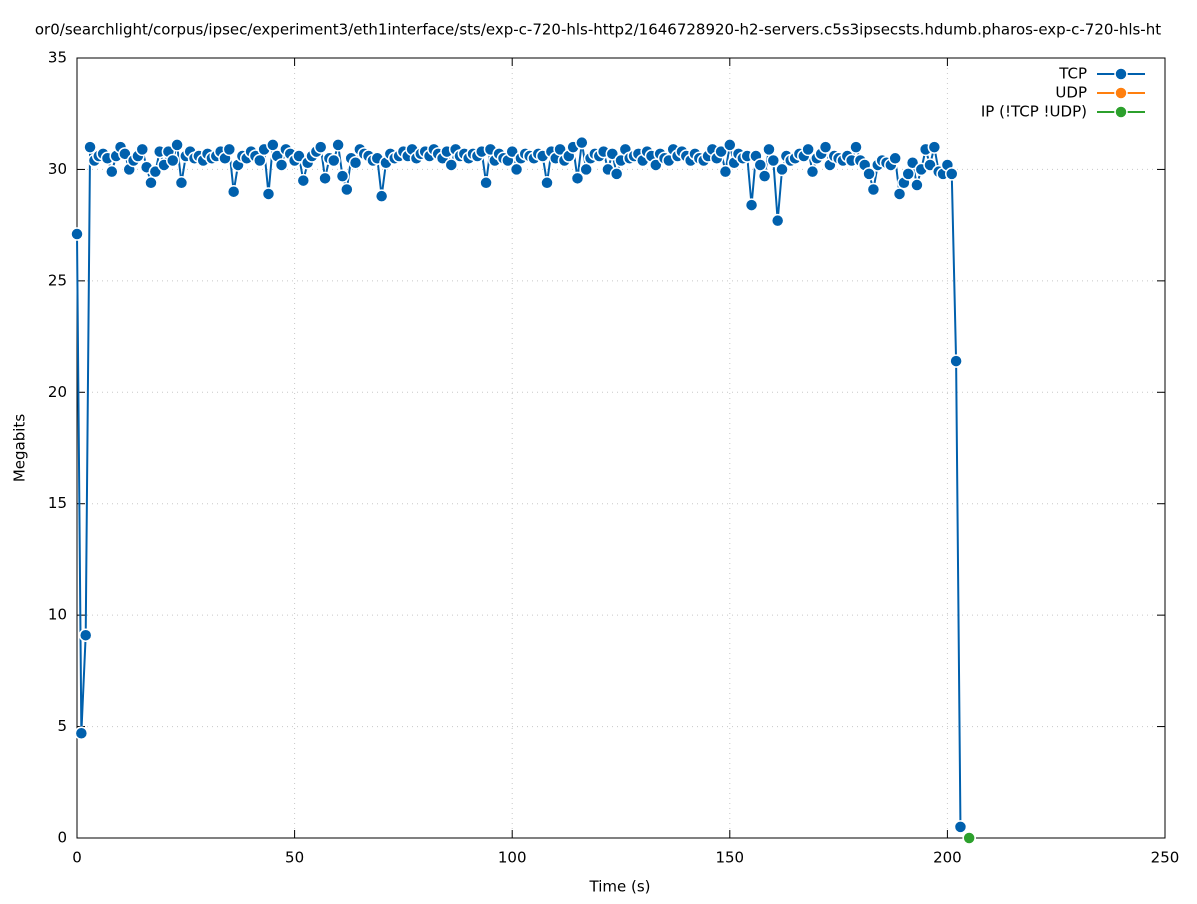  Describe the element at coordinates (1034, 112) in the screenshot. I see `legend-label: IP (!TCP !UDP)` at that location.